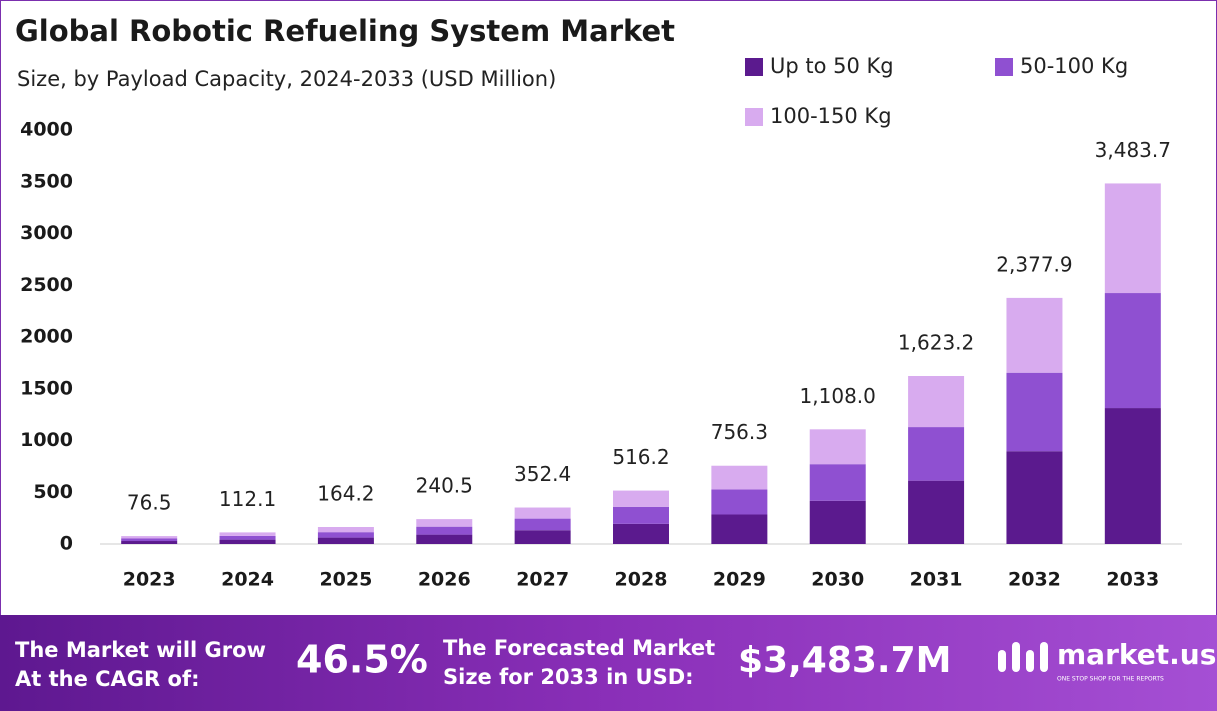 The height and width of the screenshot is (711, 1217). Describe the element at coordinates (46, 285) in the screenshot. I see `y-tick-label: 2500` at that location.